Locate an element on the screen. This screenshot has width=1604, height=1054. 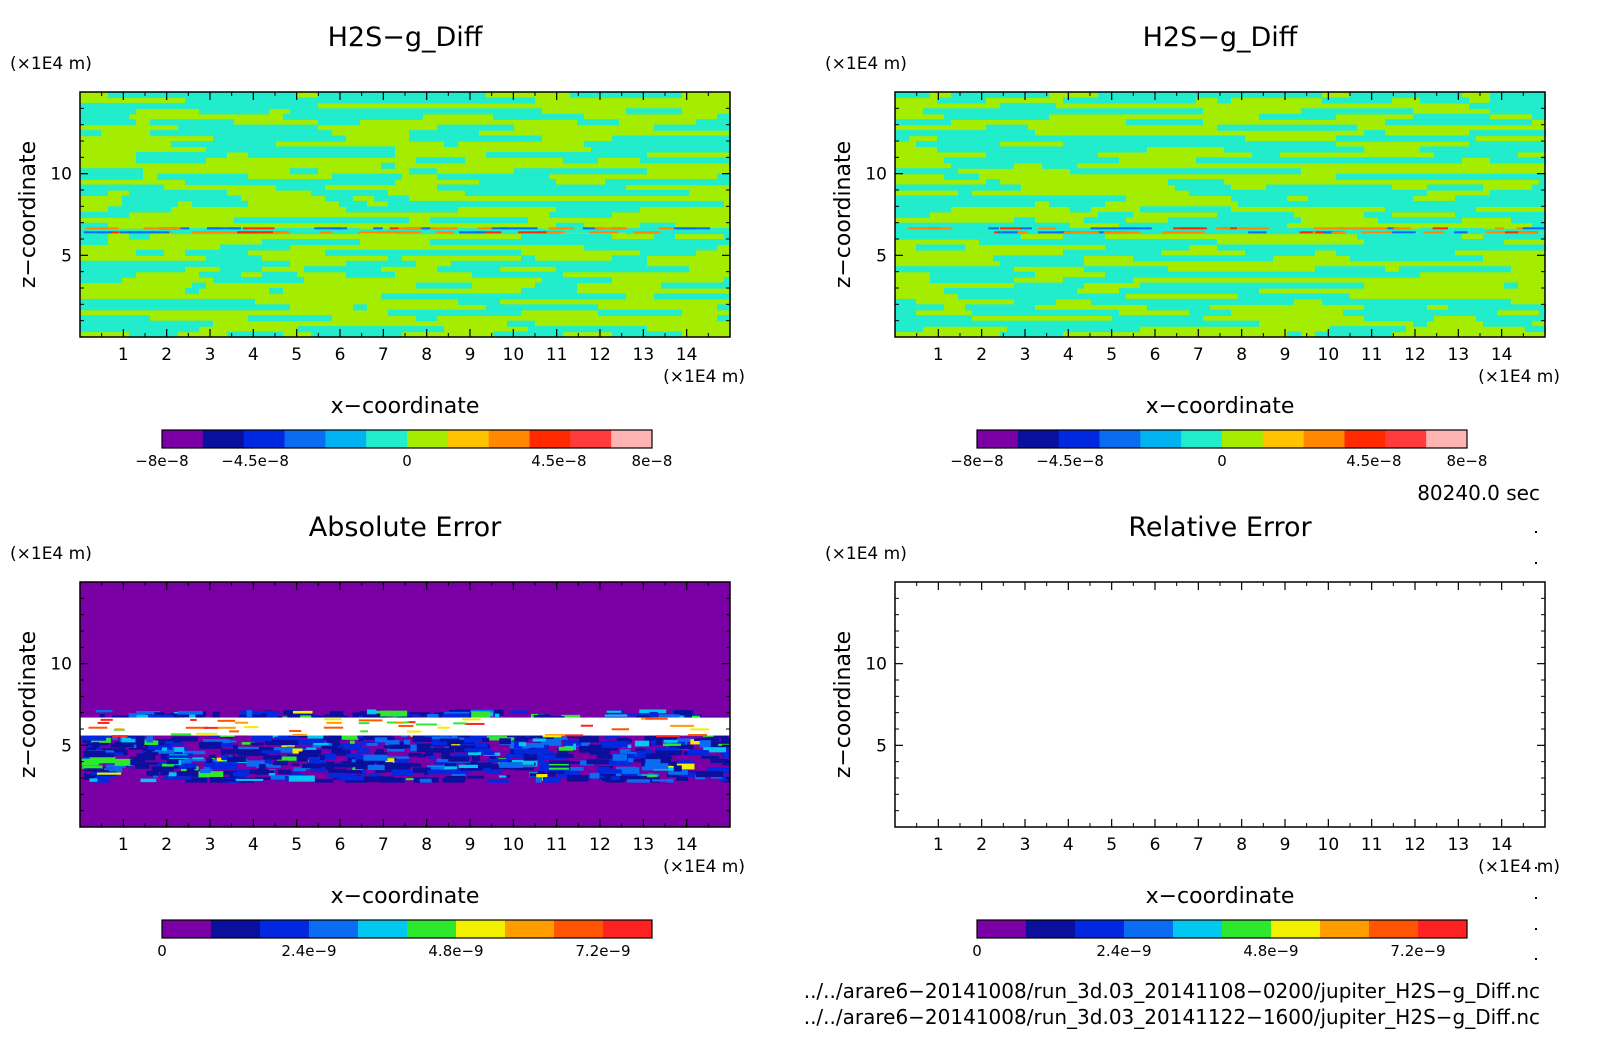
colorbar-frame is located at coordinates (407, 929).